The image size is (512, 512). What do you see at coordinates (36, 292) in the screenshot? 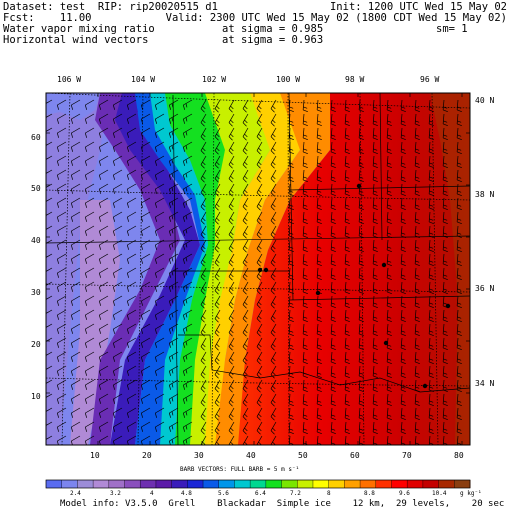
I see `y-tick-30: 30` at bounding box center [36, 292].